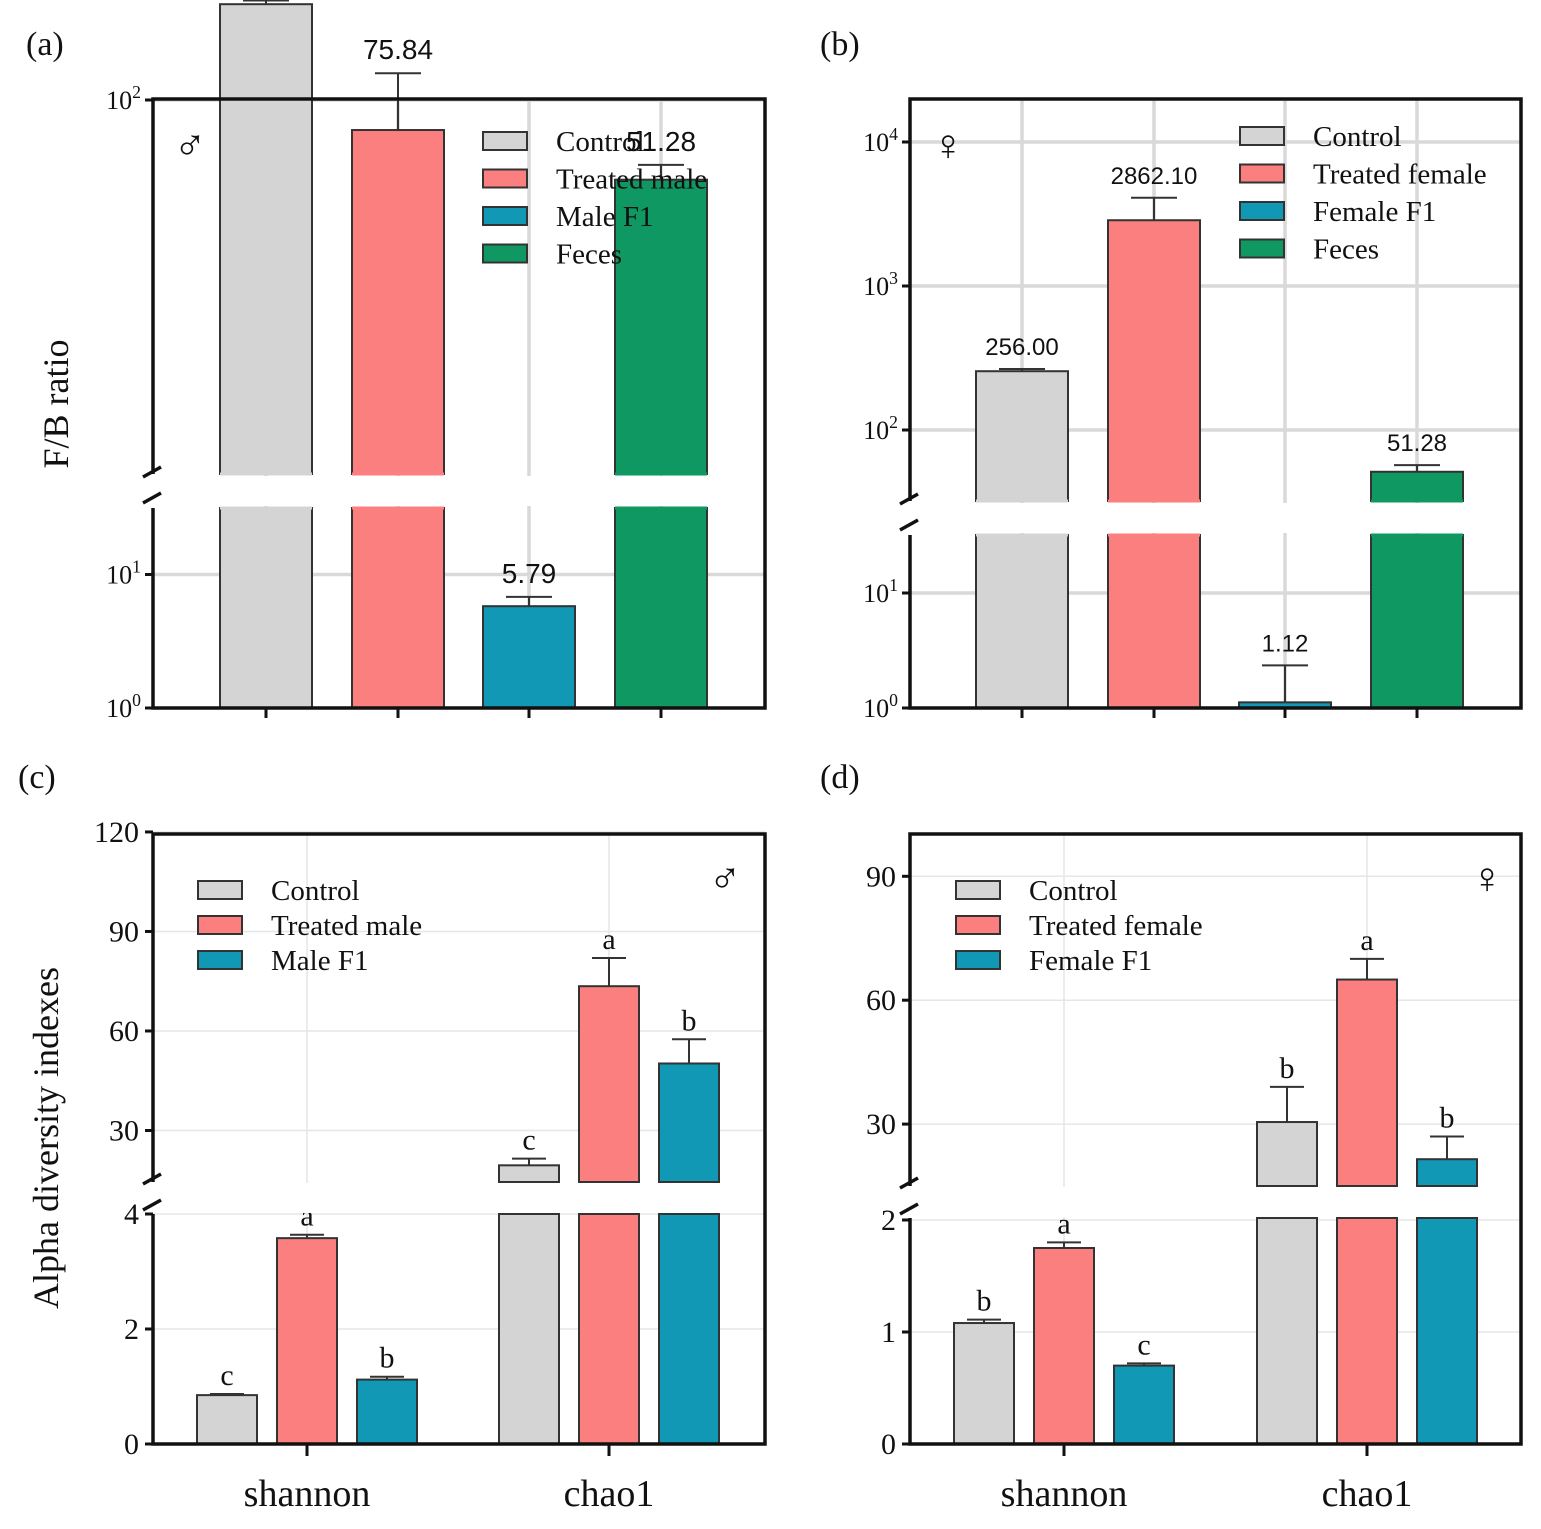 This screenshot has height=1529, width=1541. What do you see at coordinates (725, 878) in the screenshot?
I see `panel-2-sex-symbol: ♂` at bounding box center [725, 878].